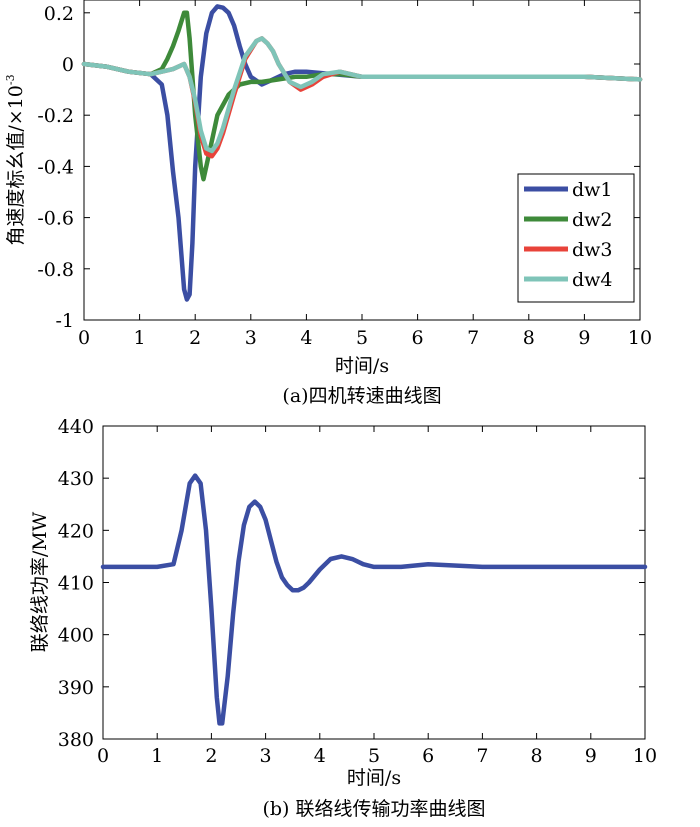  Describe the element at coordinates (592, 220) in the screenshot. I see `legend-label-dw2: dw2` at that location.